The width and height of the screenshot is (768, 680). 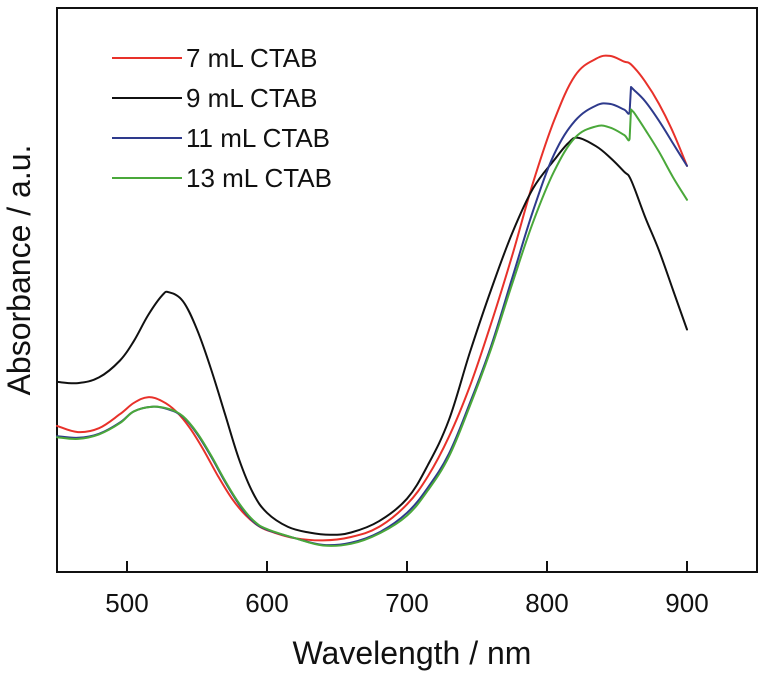 What do you see at coordinates (258, 138) in the screenshot?
I see `legend-label: 11 mL CTAB` at bounding box center [258, 138].